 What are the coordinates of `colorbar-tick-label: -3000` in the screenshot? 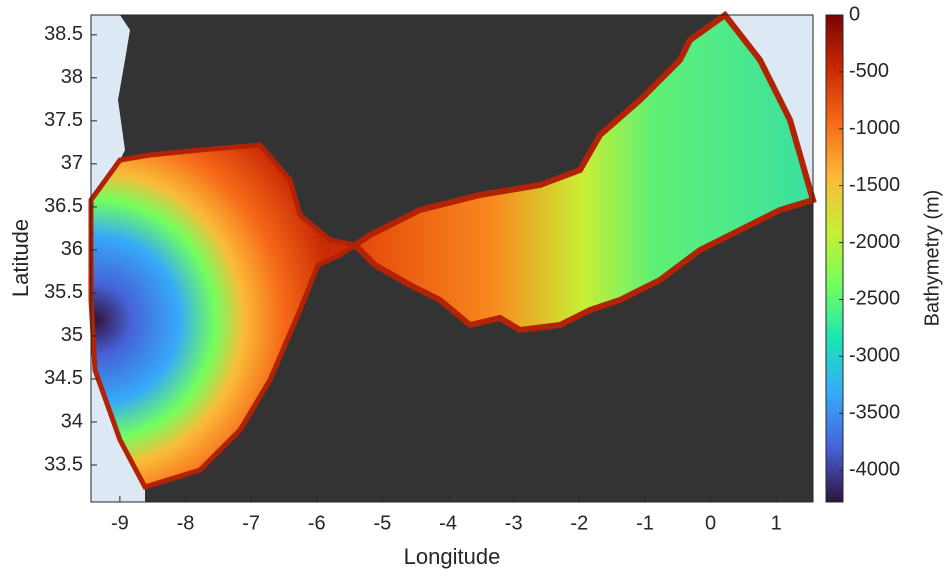 It's located at (874, 356).